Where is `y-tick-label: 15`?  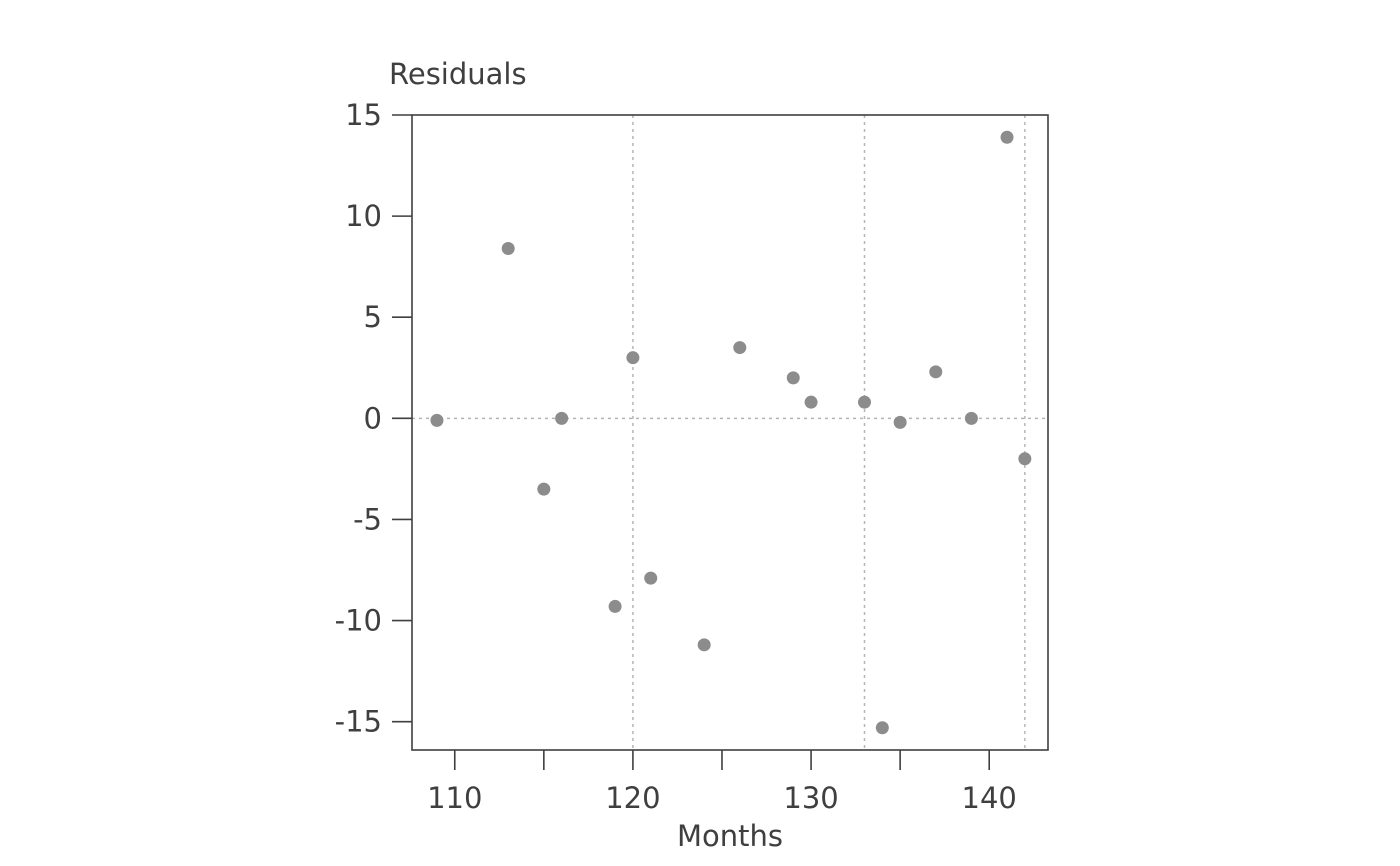 y-tick-label: 15 is located at coordinates (363, 115).